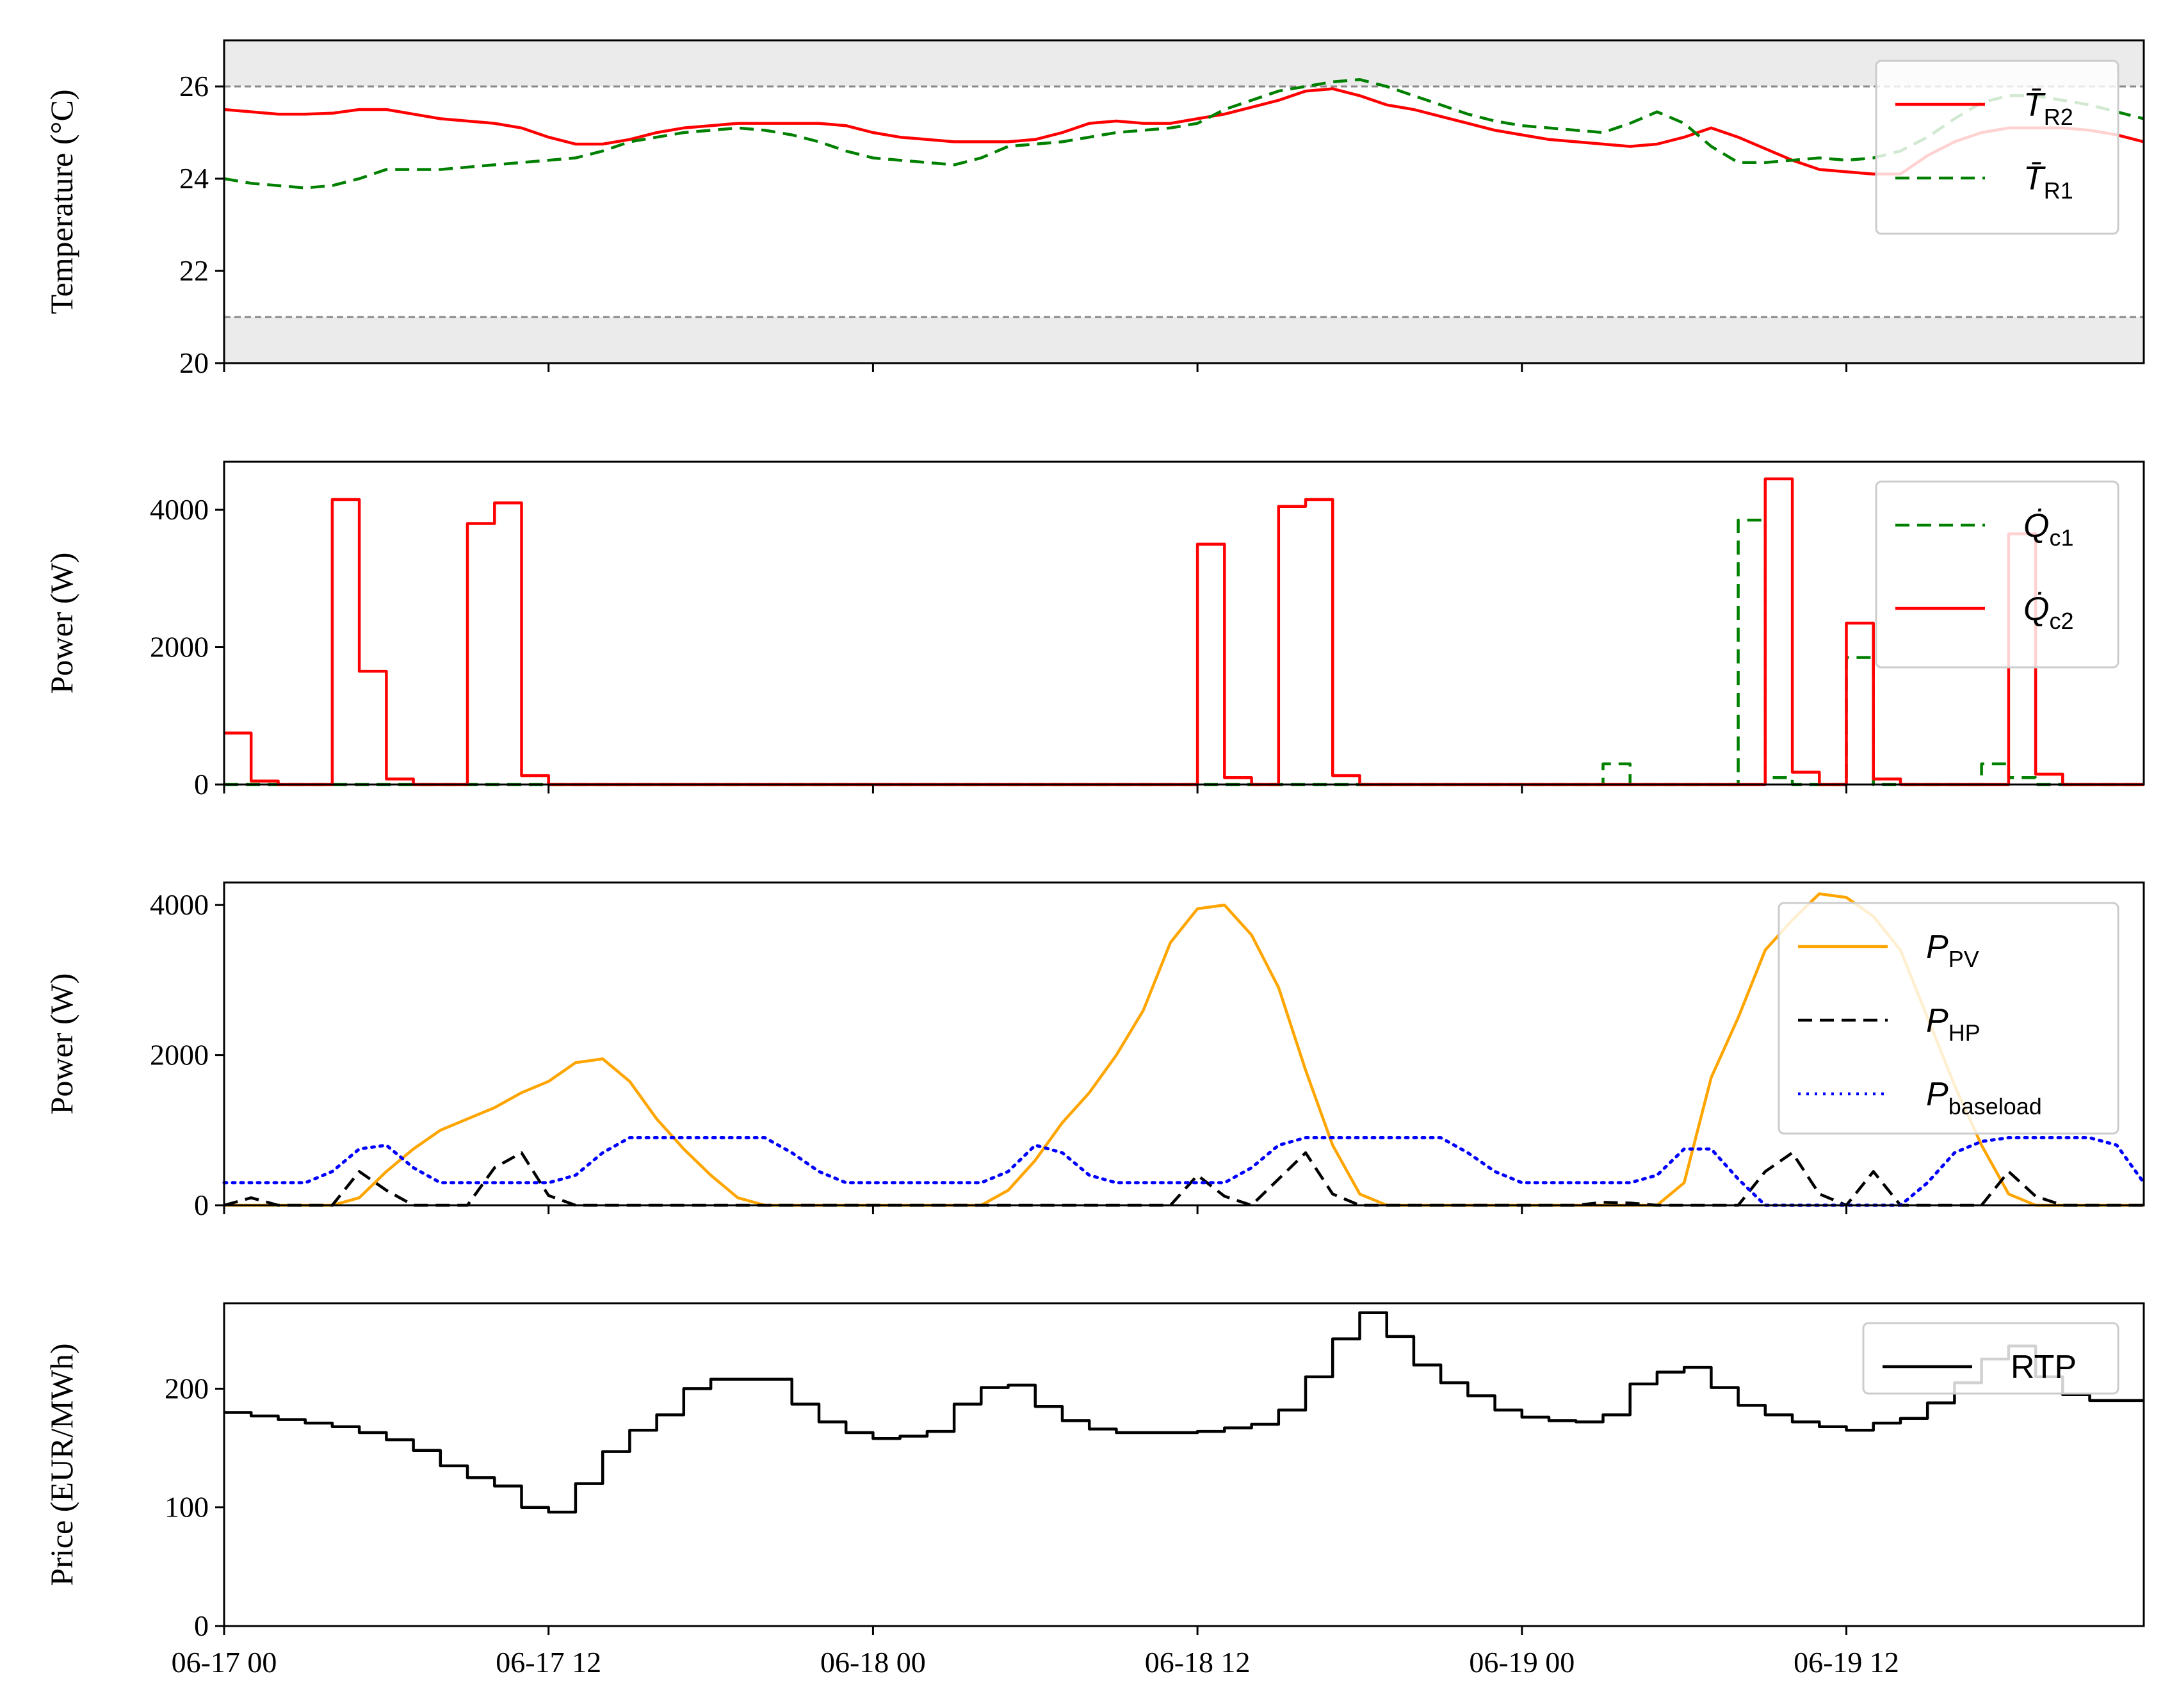  I want to click on legend-label: T̄R1, so click(2048, 182).